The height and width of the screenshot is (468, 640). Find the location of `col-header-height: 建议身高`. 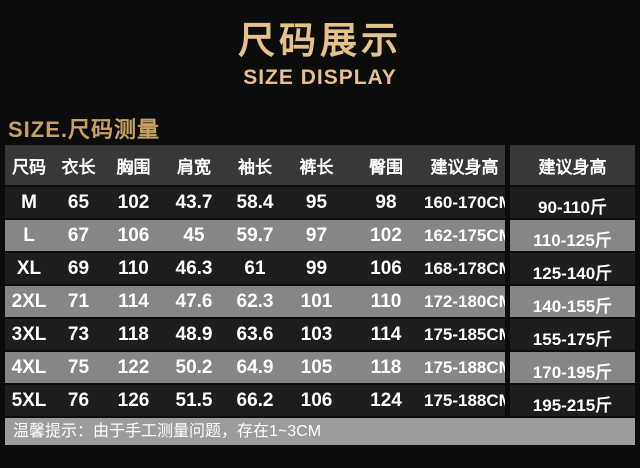

col-header-height: 建议身高 is located at coordinates (464, 167).